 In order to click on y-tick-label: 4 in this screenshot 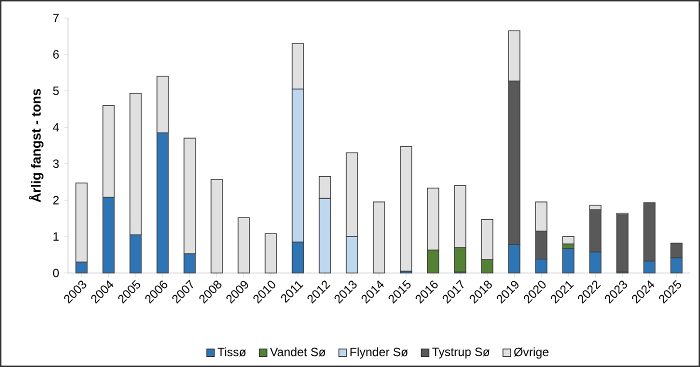, I will do `click(55, 127)`.